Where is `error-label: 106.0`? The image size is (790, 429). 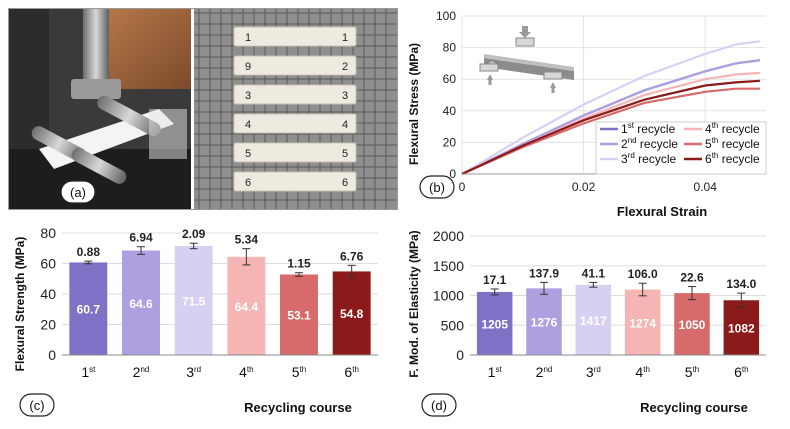 error-label: 106.0 is located at coordinates (643, 274).